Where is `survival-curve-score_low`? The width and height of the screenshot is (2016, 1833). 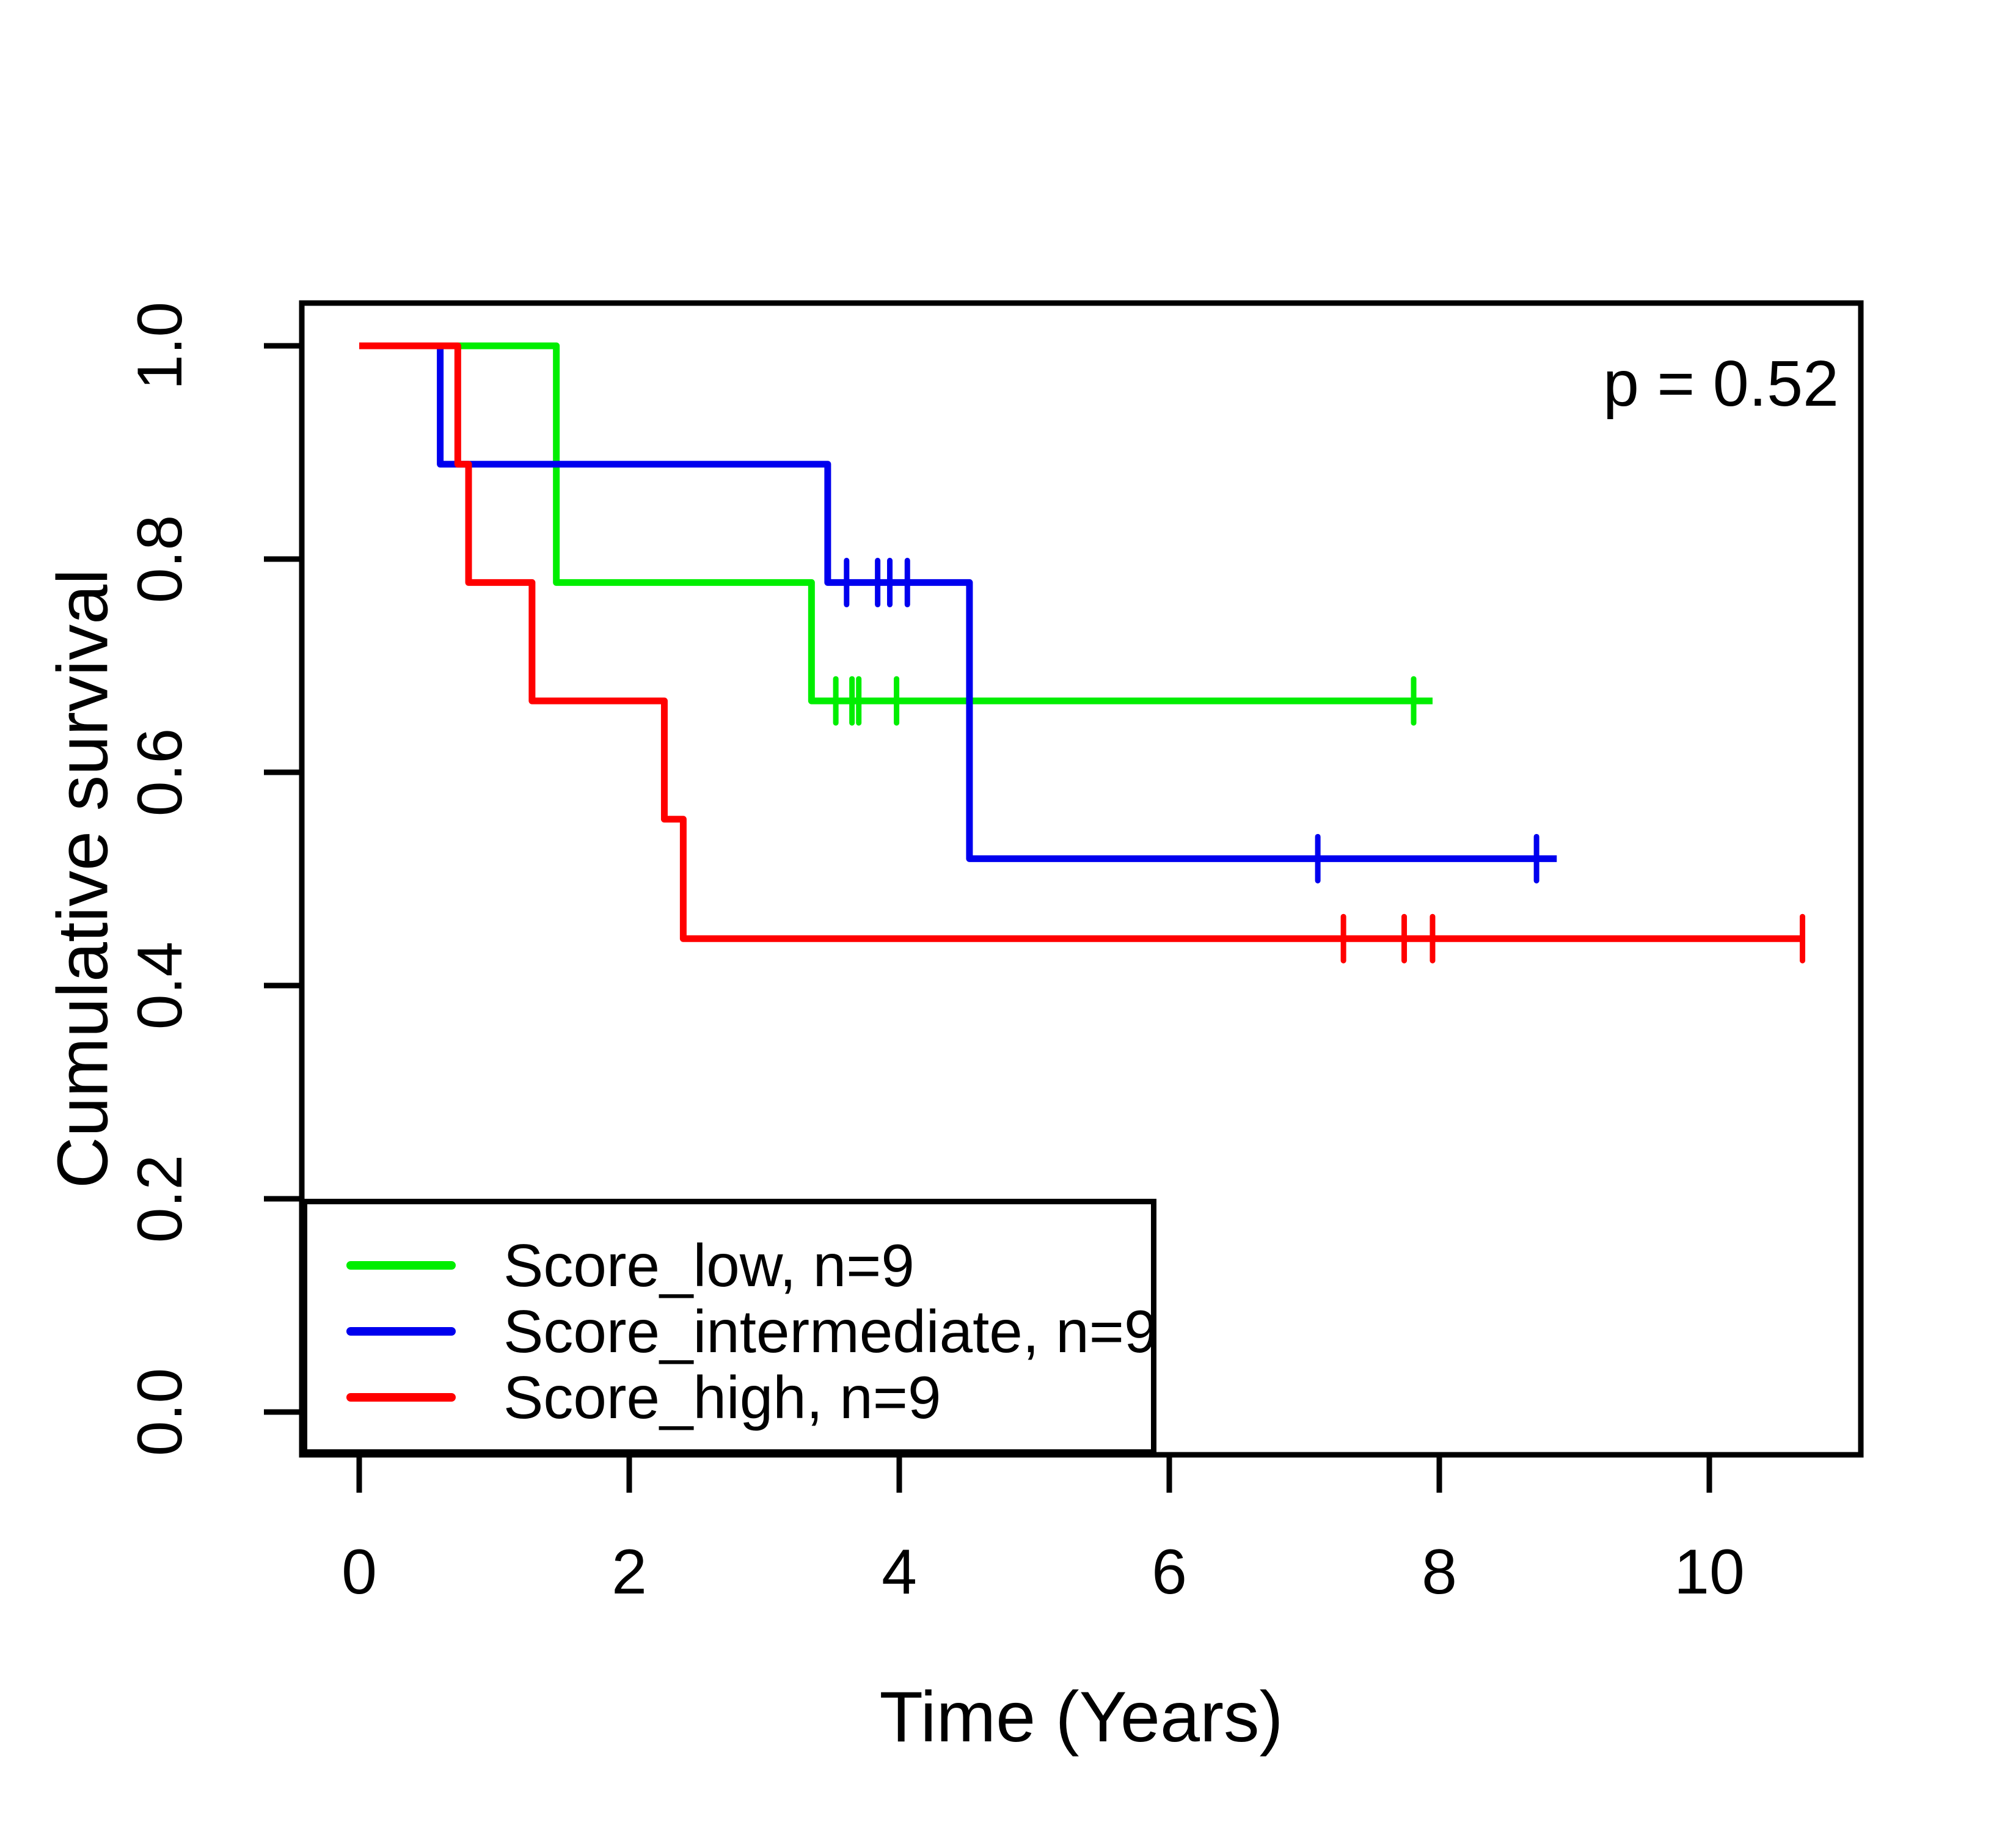 survival-curve-score_low is located at coordinates (896, 523).